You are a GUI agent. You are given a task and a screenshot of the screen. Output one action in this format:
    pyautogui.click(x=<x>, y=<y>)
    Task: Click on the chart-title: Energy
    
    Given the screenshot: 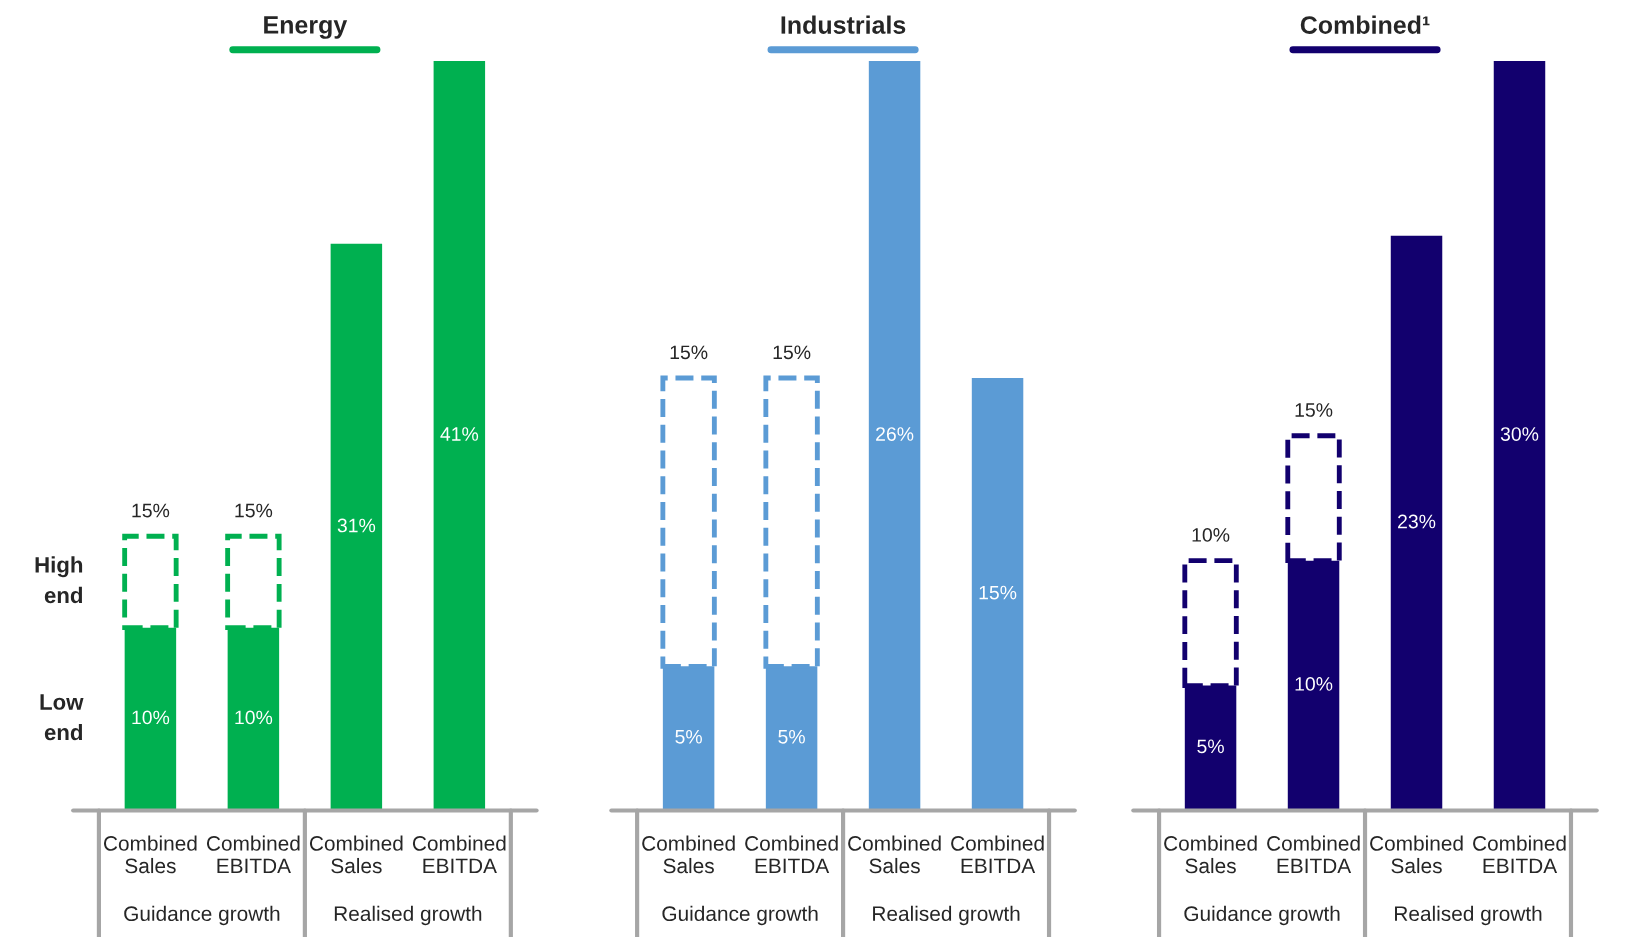 What is the action you would take?
    pyautogui.click(x=306, y=27)
    